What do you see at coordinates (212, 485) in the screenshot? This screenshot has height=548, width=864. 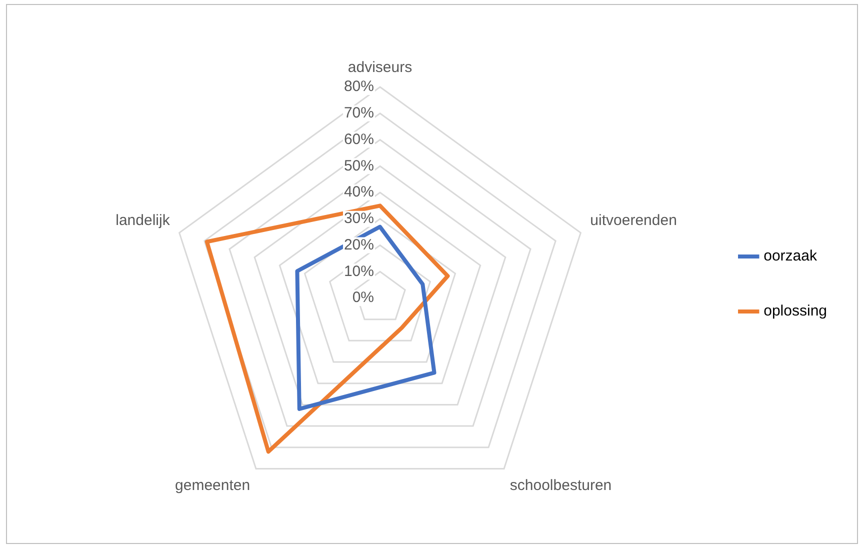 I see `spoke-label: gemeenten` at bounding box center [212, 485].